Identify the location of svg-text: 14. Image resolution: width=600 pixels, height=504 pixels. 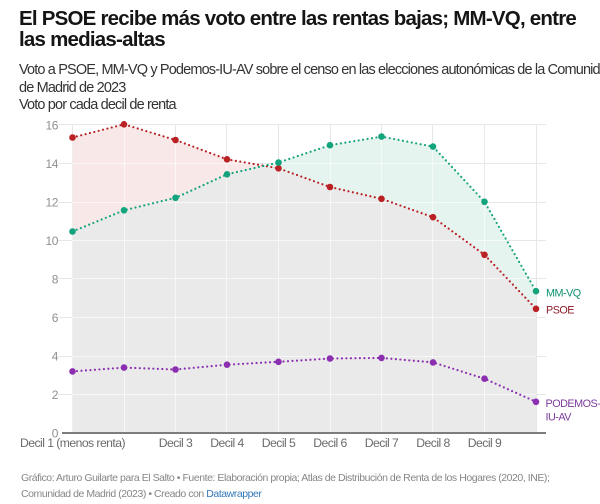
(51, 164).